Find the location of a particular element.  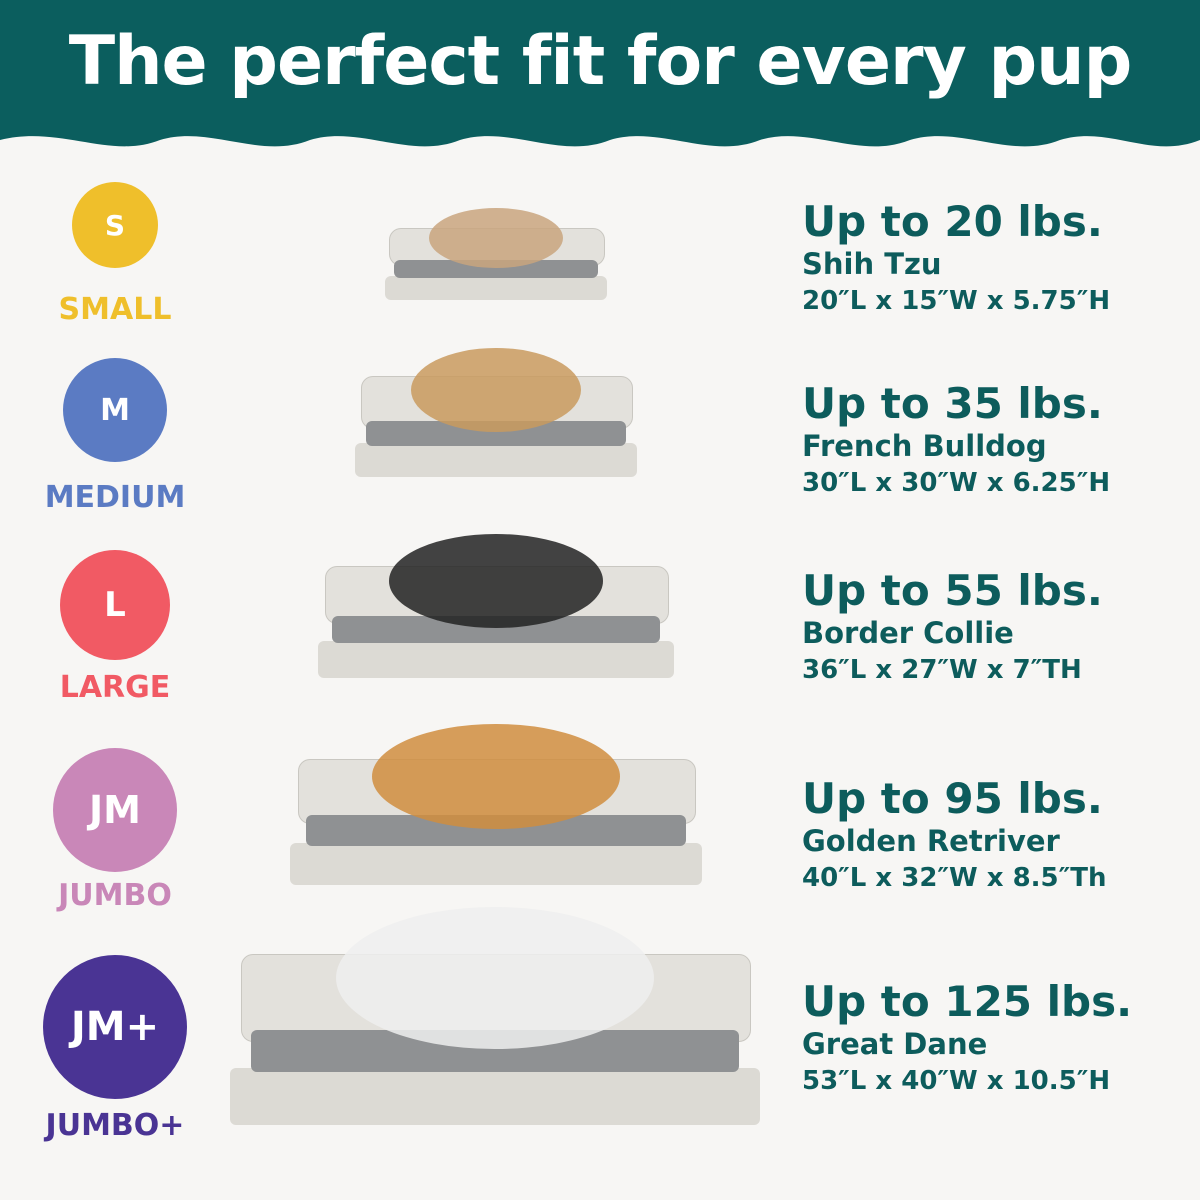

breed-name: Shih Tzu is located at coordinates (872, 264).